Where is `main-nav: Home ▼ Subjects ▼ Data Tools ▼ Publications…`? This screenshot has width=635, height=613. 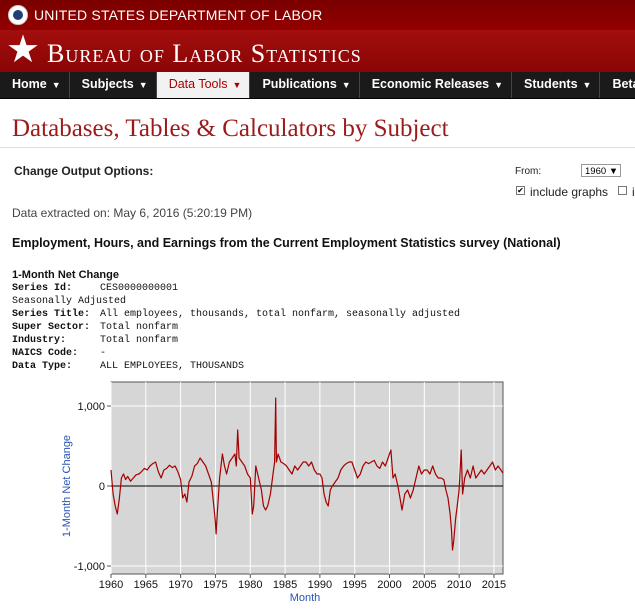 main-nav: Home ▼ Subjects ▼ Data Tools ▼ Publications… is located at coordinates (317, 85).